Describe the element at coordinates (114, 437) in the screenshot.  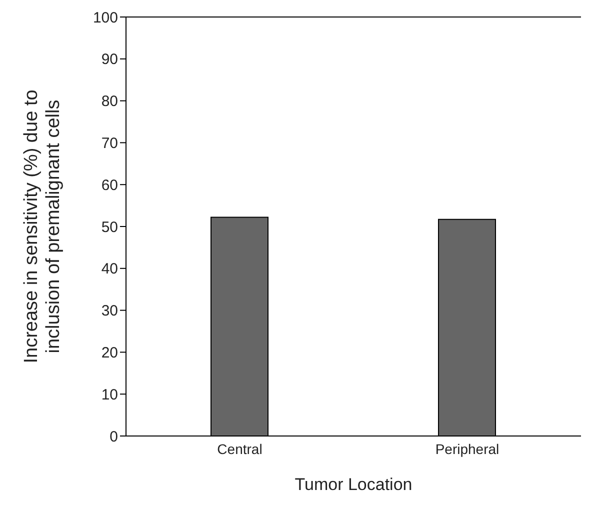
I see `y-tick-label: 0` at that location.